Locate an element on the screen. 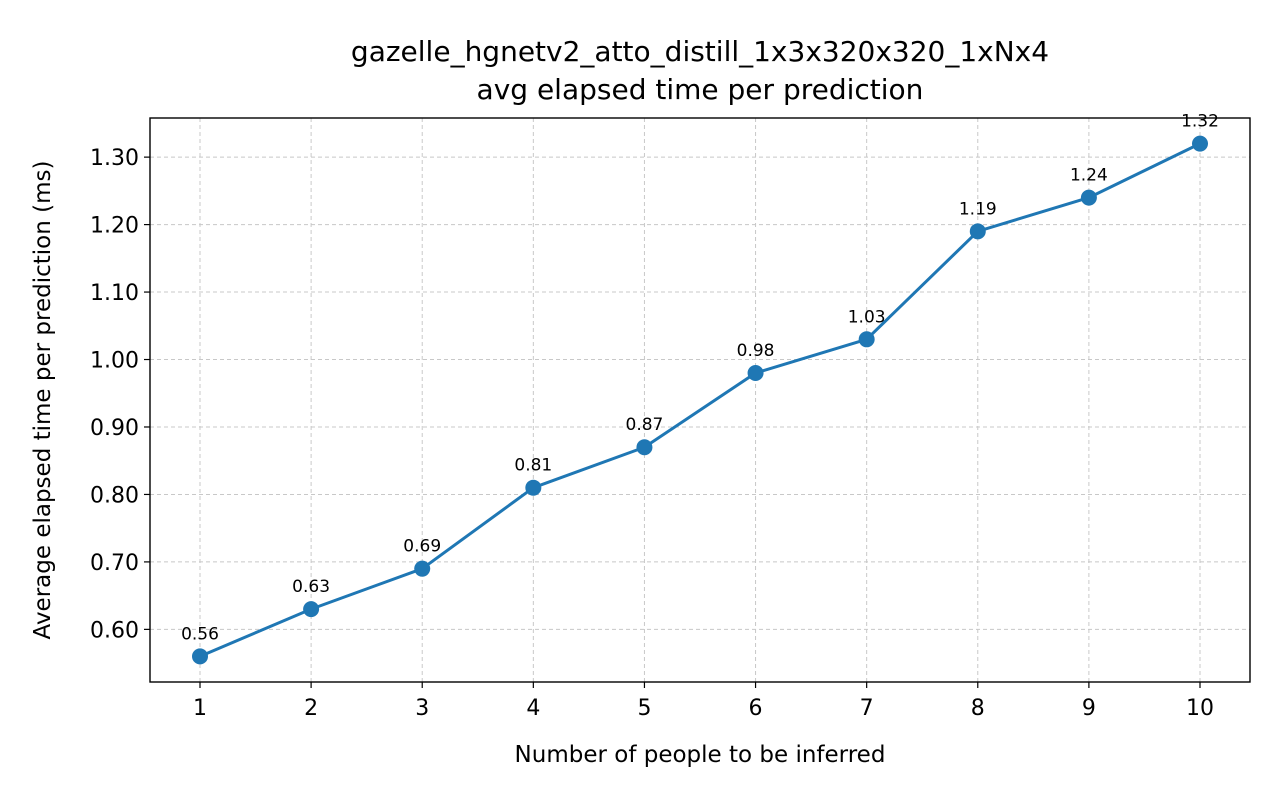 The width and height of the screenshot is (1280, 800). x-tick-label: 1 is located at coordinates (200, 708).